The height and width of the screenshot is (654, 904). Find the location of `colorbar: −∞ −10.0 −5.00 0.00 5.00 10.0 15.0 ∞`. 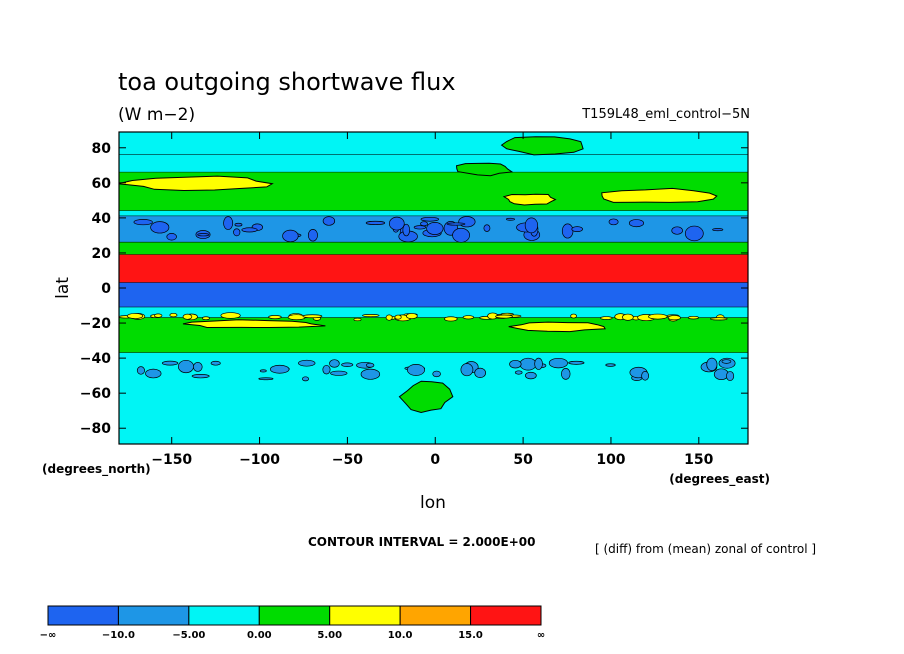

colorbar: −∞ −10.0 −5.00 0.00 5.00 10.0 15.0 ∞ is located at coordinates (292, 623).